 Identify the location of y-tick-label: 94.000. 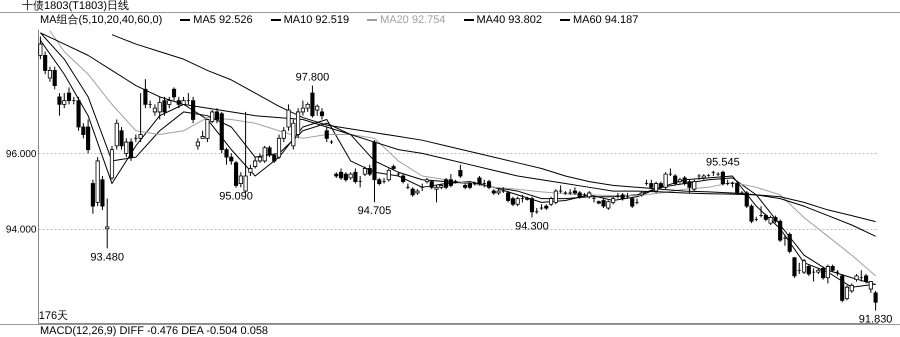
(21, 230).